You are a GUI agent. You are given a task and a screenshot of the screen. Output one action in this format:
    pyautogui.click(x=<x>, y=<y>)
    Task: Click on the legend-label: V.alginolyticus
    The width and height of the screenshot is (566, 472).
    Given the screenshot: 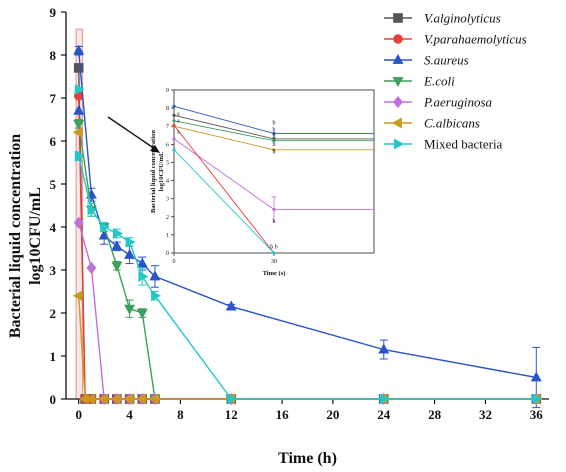 What is the action you would take?
    pyautogui.click(x=462, y=18)
    